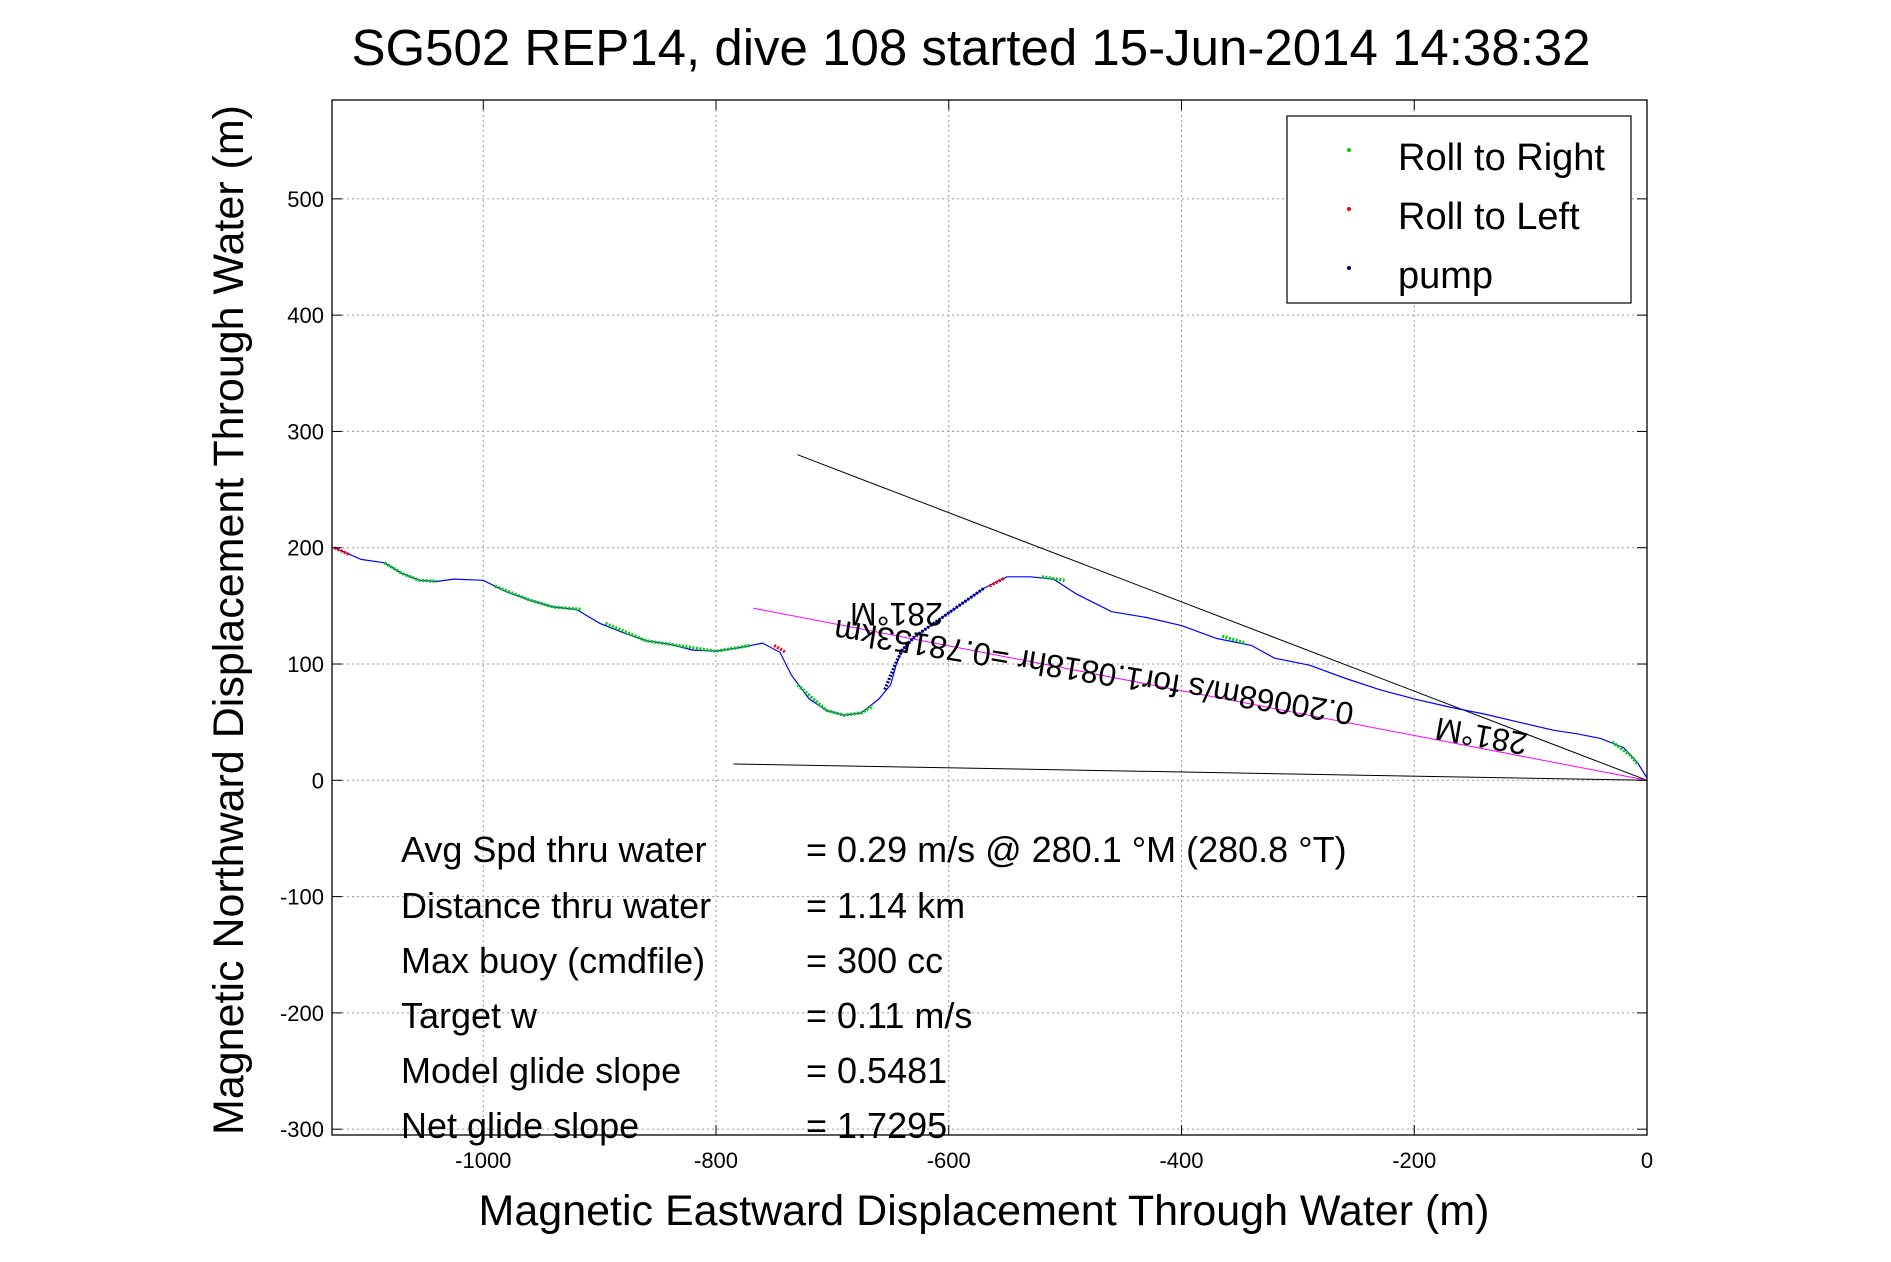 The height and width of the screenshot is (1262, 1891). What do you see at coordinates (305, 199) in the screenshot?
I see `y-tick-label: 500` at bounding box center [305, 199].